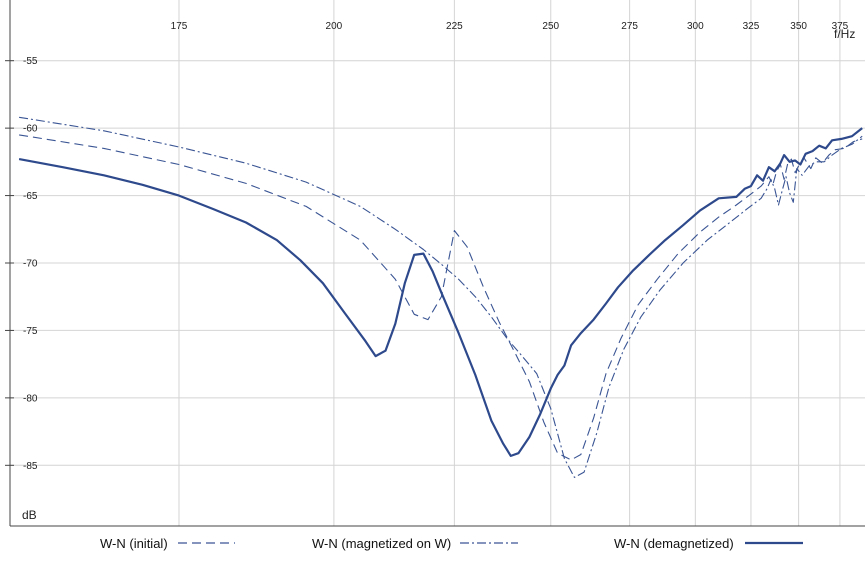 The height and width of the screenshot is (564, 867). I want to click on y-axis-ticks: -55 -60 -65 -70 -75 -80 -85, so click(21, 264).